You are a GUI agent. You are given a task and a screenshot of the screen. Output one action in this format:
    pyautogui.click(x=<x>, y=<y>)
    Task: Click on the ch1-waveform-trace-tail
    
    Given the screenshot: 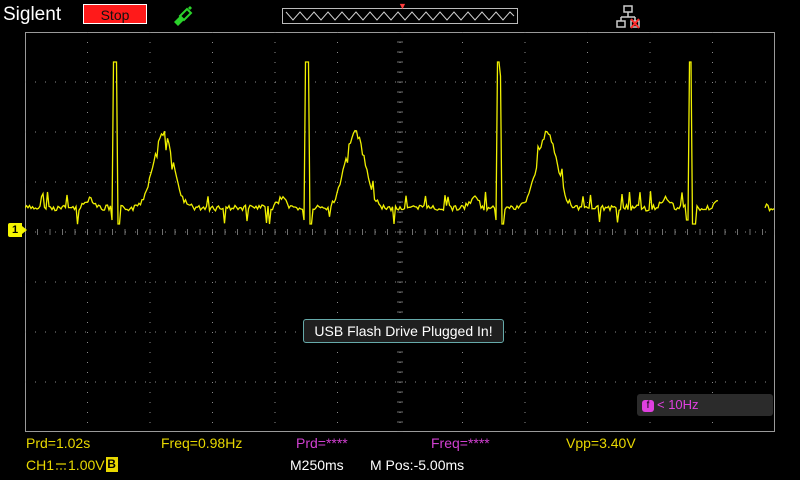 What is the action you would take?
    pyautogui.click(x=769, y=207)
    